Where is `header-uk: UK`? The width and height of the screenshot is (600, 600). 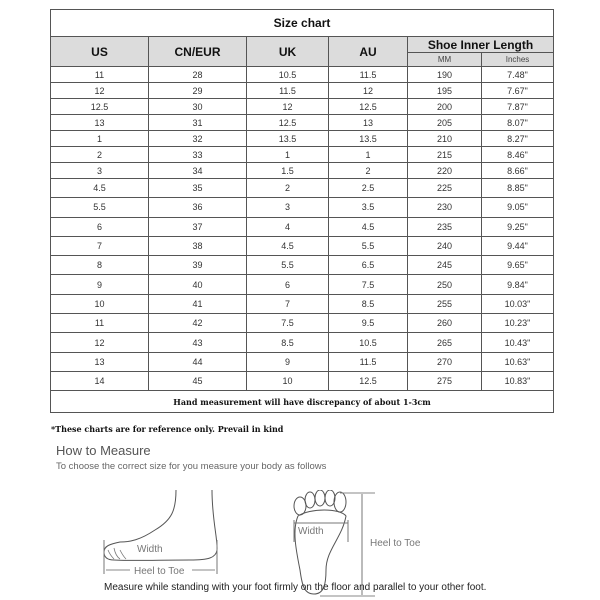
header-uk: UK is located at coordinates (287, 51).